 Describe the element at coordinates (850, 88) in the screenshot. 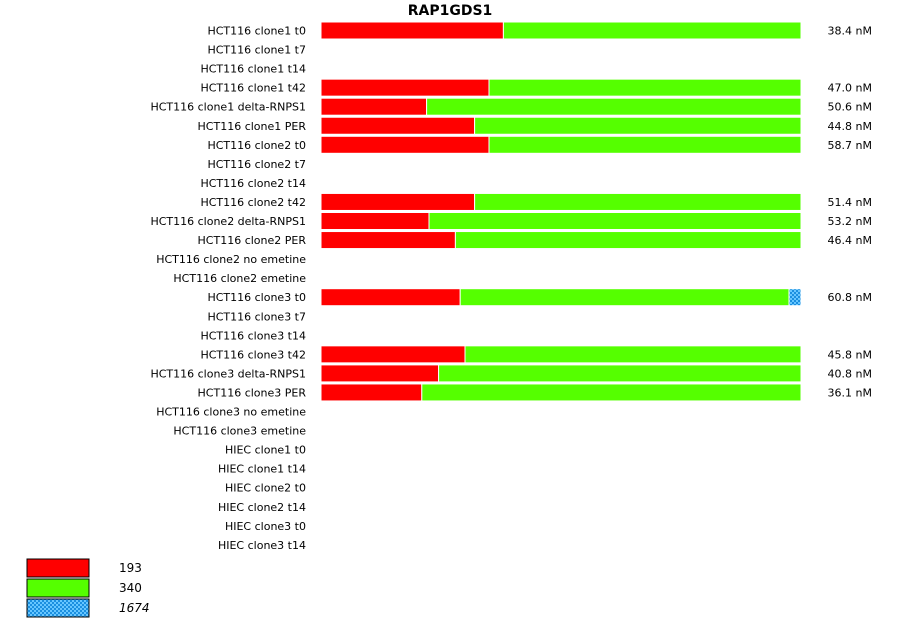

I see `value-label: 47.0 nM` at that location.